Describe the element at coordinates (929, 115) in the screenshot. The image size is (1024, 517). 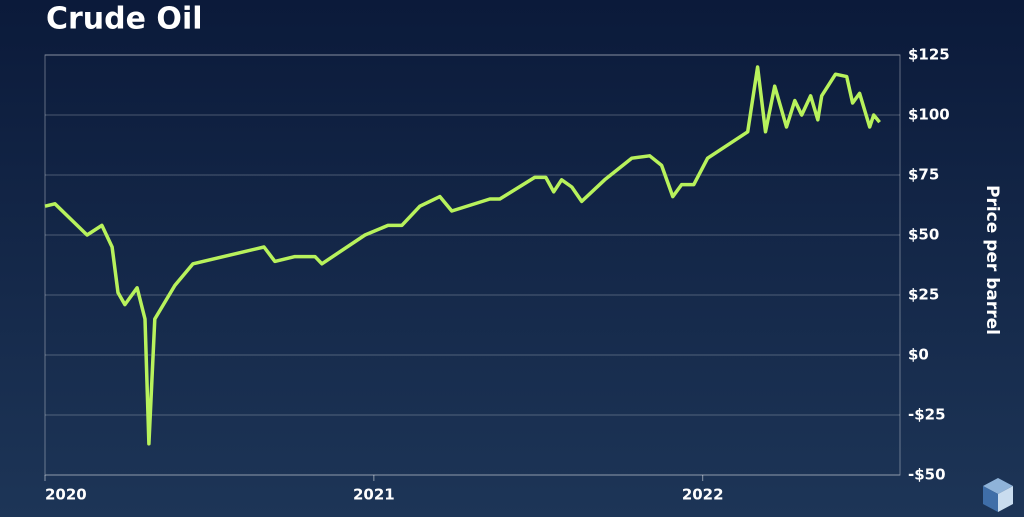
I see `y-tick-label: $100` at that location.